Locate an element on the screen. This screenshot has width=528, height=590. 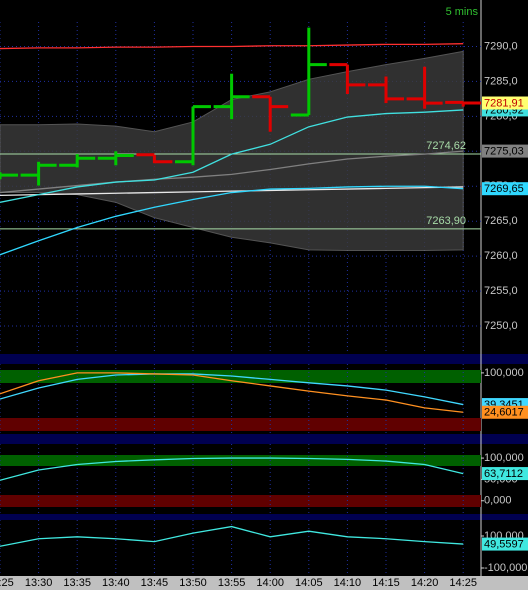
x-tick-label: 14:25 is located at coordinates (463, 583).